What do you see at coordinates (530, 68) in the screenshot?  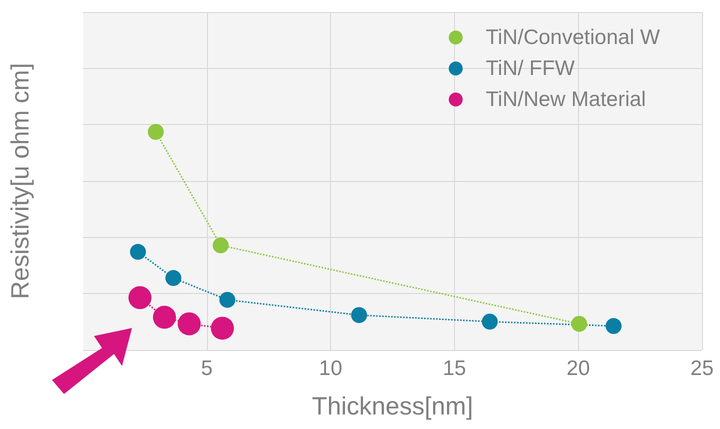 I see `legend-label: TiN/ FFW` at bounding box center [530, 68].